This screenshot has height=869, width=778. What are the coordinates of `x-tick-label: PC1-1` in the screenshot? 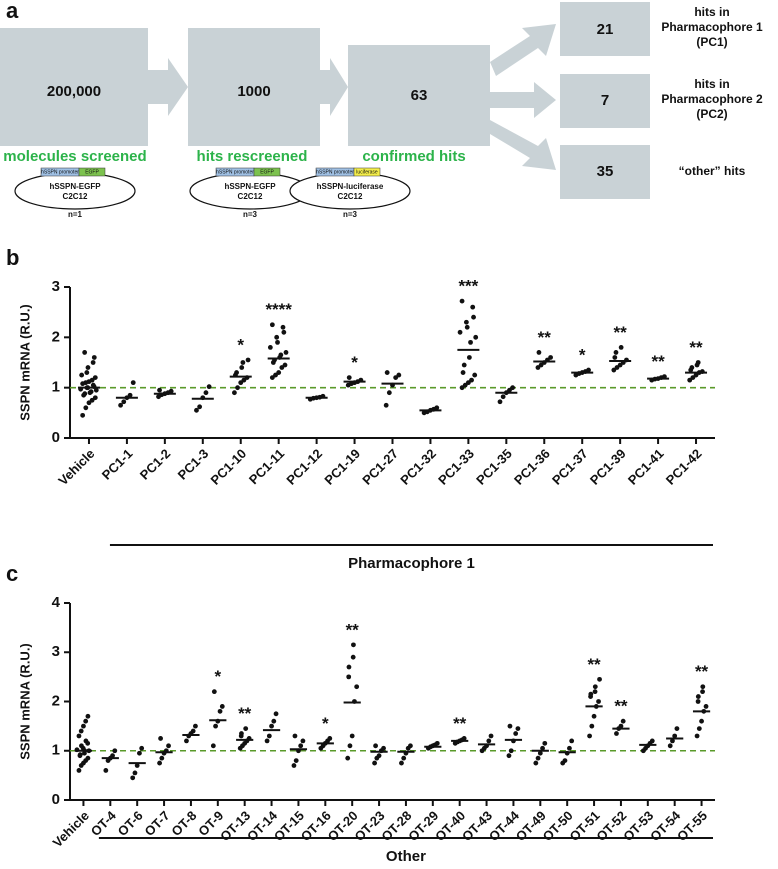 It's located at (117, 464).